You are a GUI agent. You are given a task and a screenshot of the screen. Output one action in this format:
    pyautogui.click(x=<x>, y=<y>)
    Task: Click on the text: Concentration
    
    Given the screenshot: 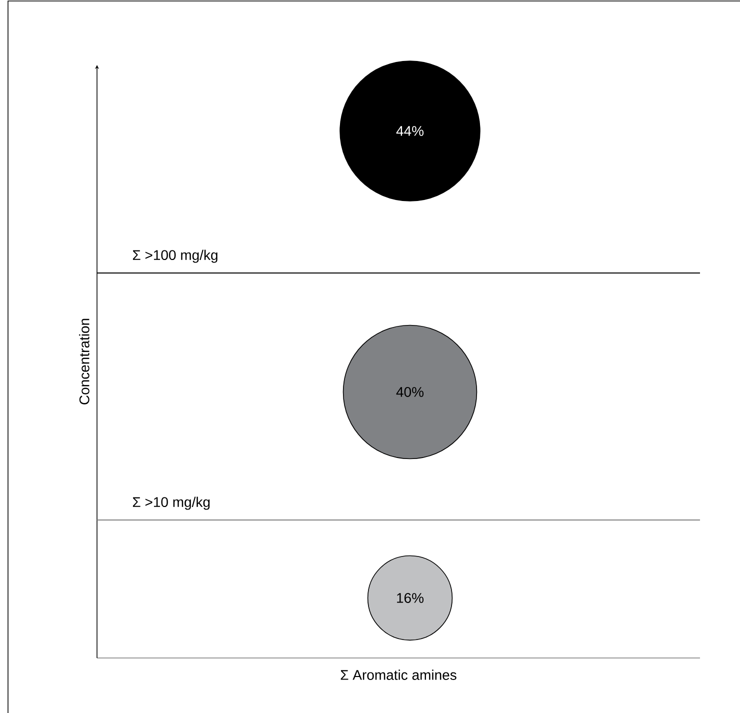 What is the action you would take?
    pyautogui.click(x=84, y=361)
    